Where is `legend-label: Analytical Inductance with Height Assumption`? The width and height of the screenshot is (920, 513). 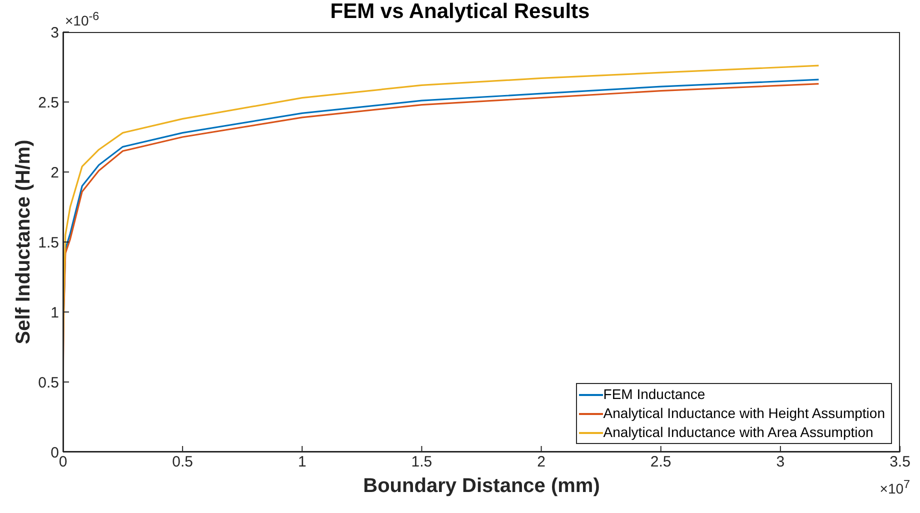
legend-label: Analytical Inductance with Height Assumption is located at coordinates (744, 413).